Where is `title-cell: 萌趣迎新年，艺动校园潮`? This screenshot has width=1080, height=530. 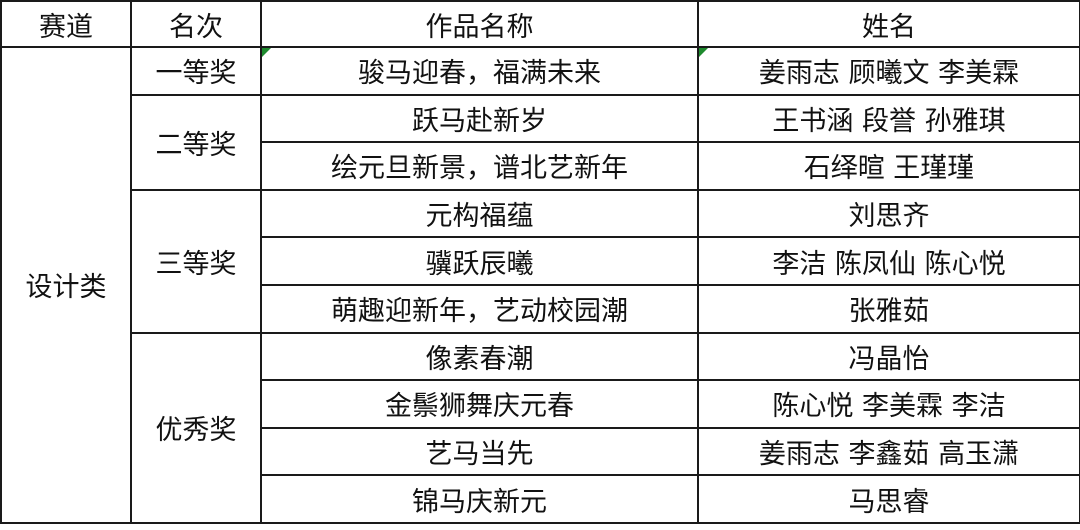
title-cell: 萌趣迎新年，艺动校园潮 is located at coordinates (479, 308).